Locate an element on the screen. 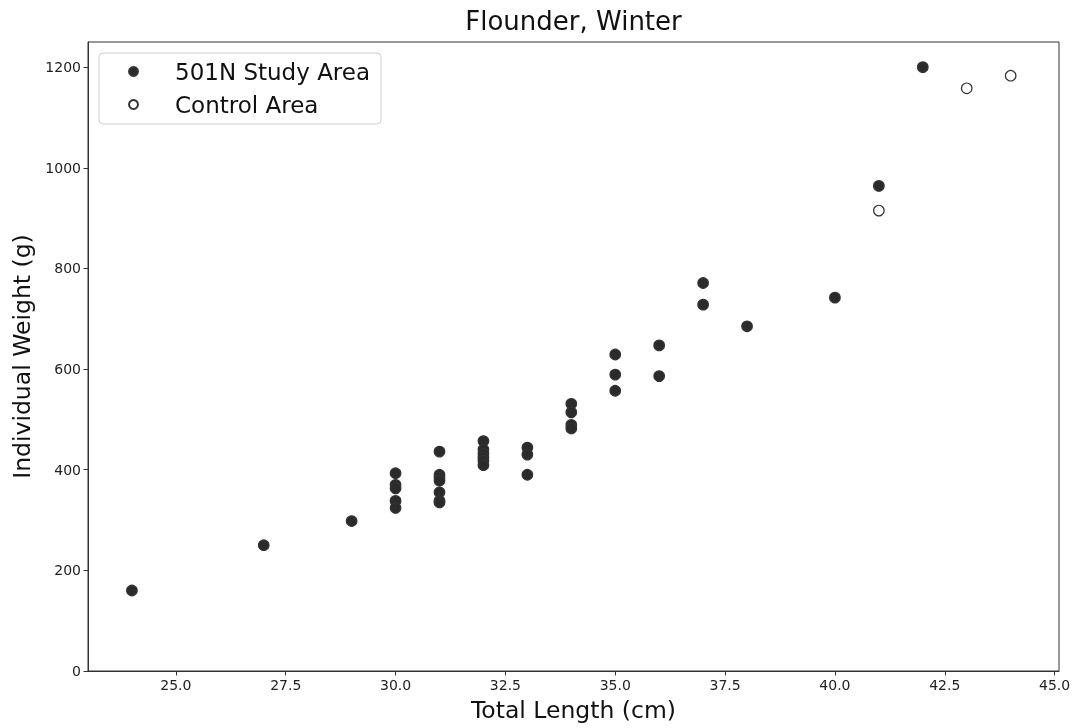  x-tick-label: 35.0 is located at coordinates (615, 685).